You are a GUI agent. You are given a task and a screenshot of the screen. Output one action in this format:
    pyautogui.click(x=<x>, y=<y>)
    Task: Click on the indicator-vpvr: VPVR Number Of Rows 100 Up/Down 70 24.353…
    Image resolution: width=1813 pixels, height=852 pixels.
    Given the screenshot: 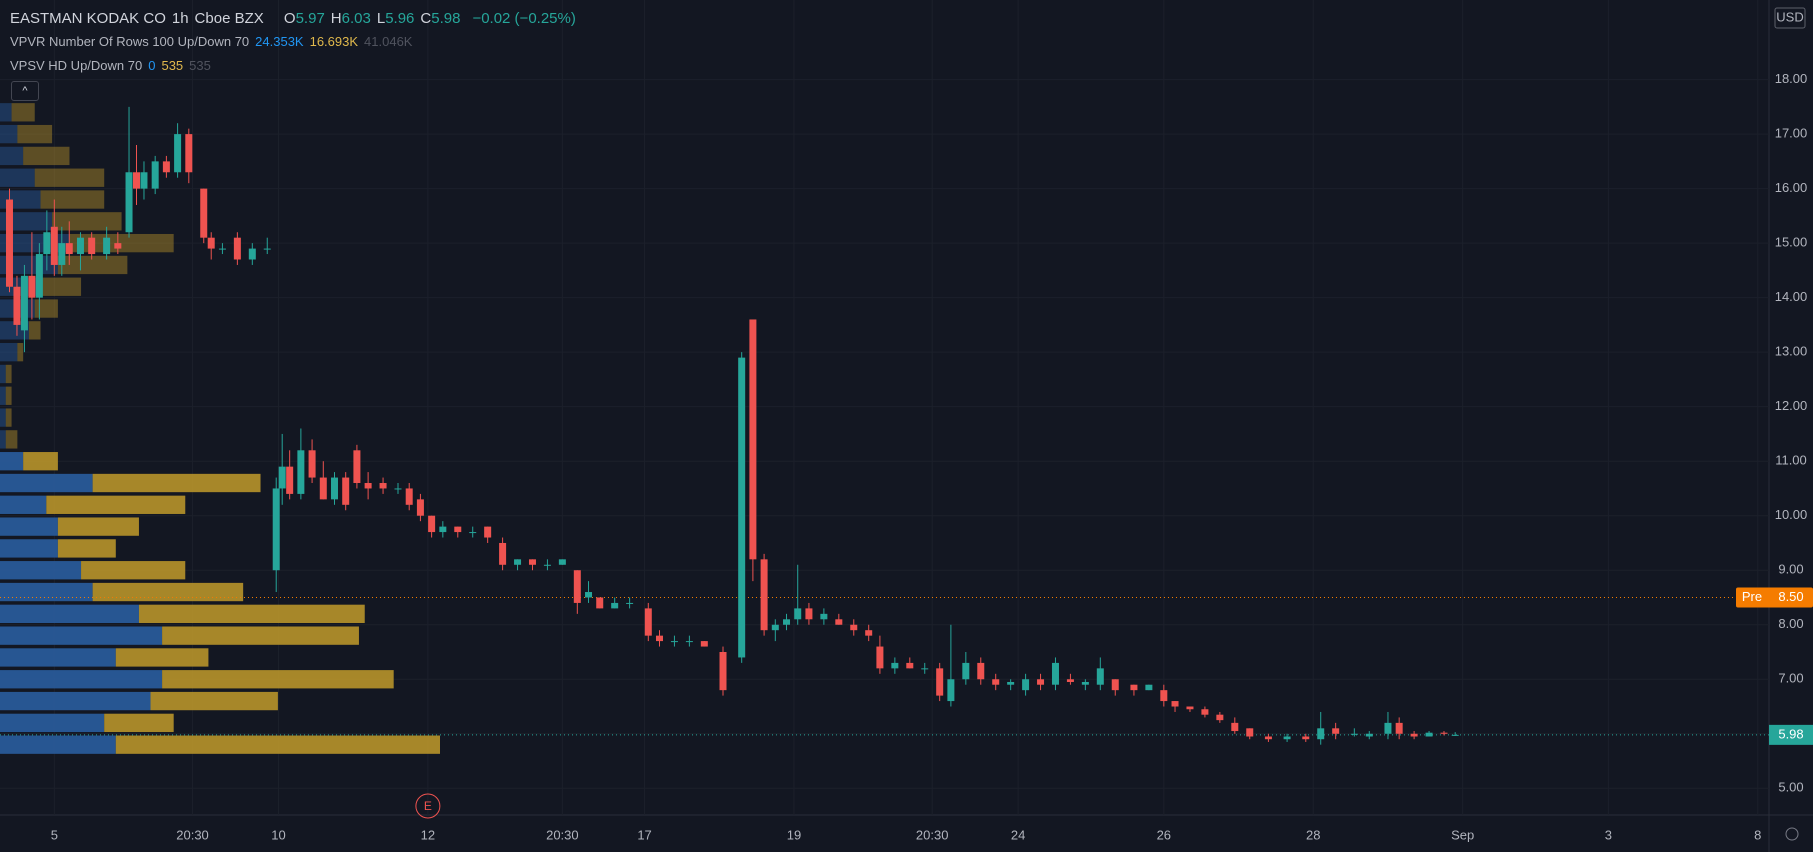 What is the action you would take?
    pyautogui.click(x=214, y=41)
    